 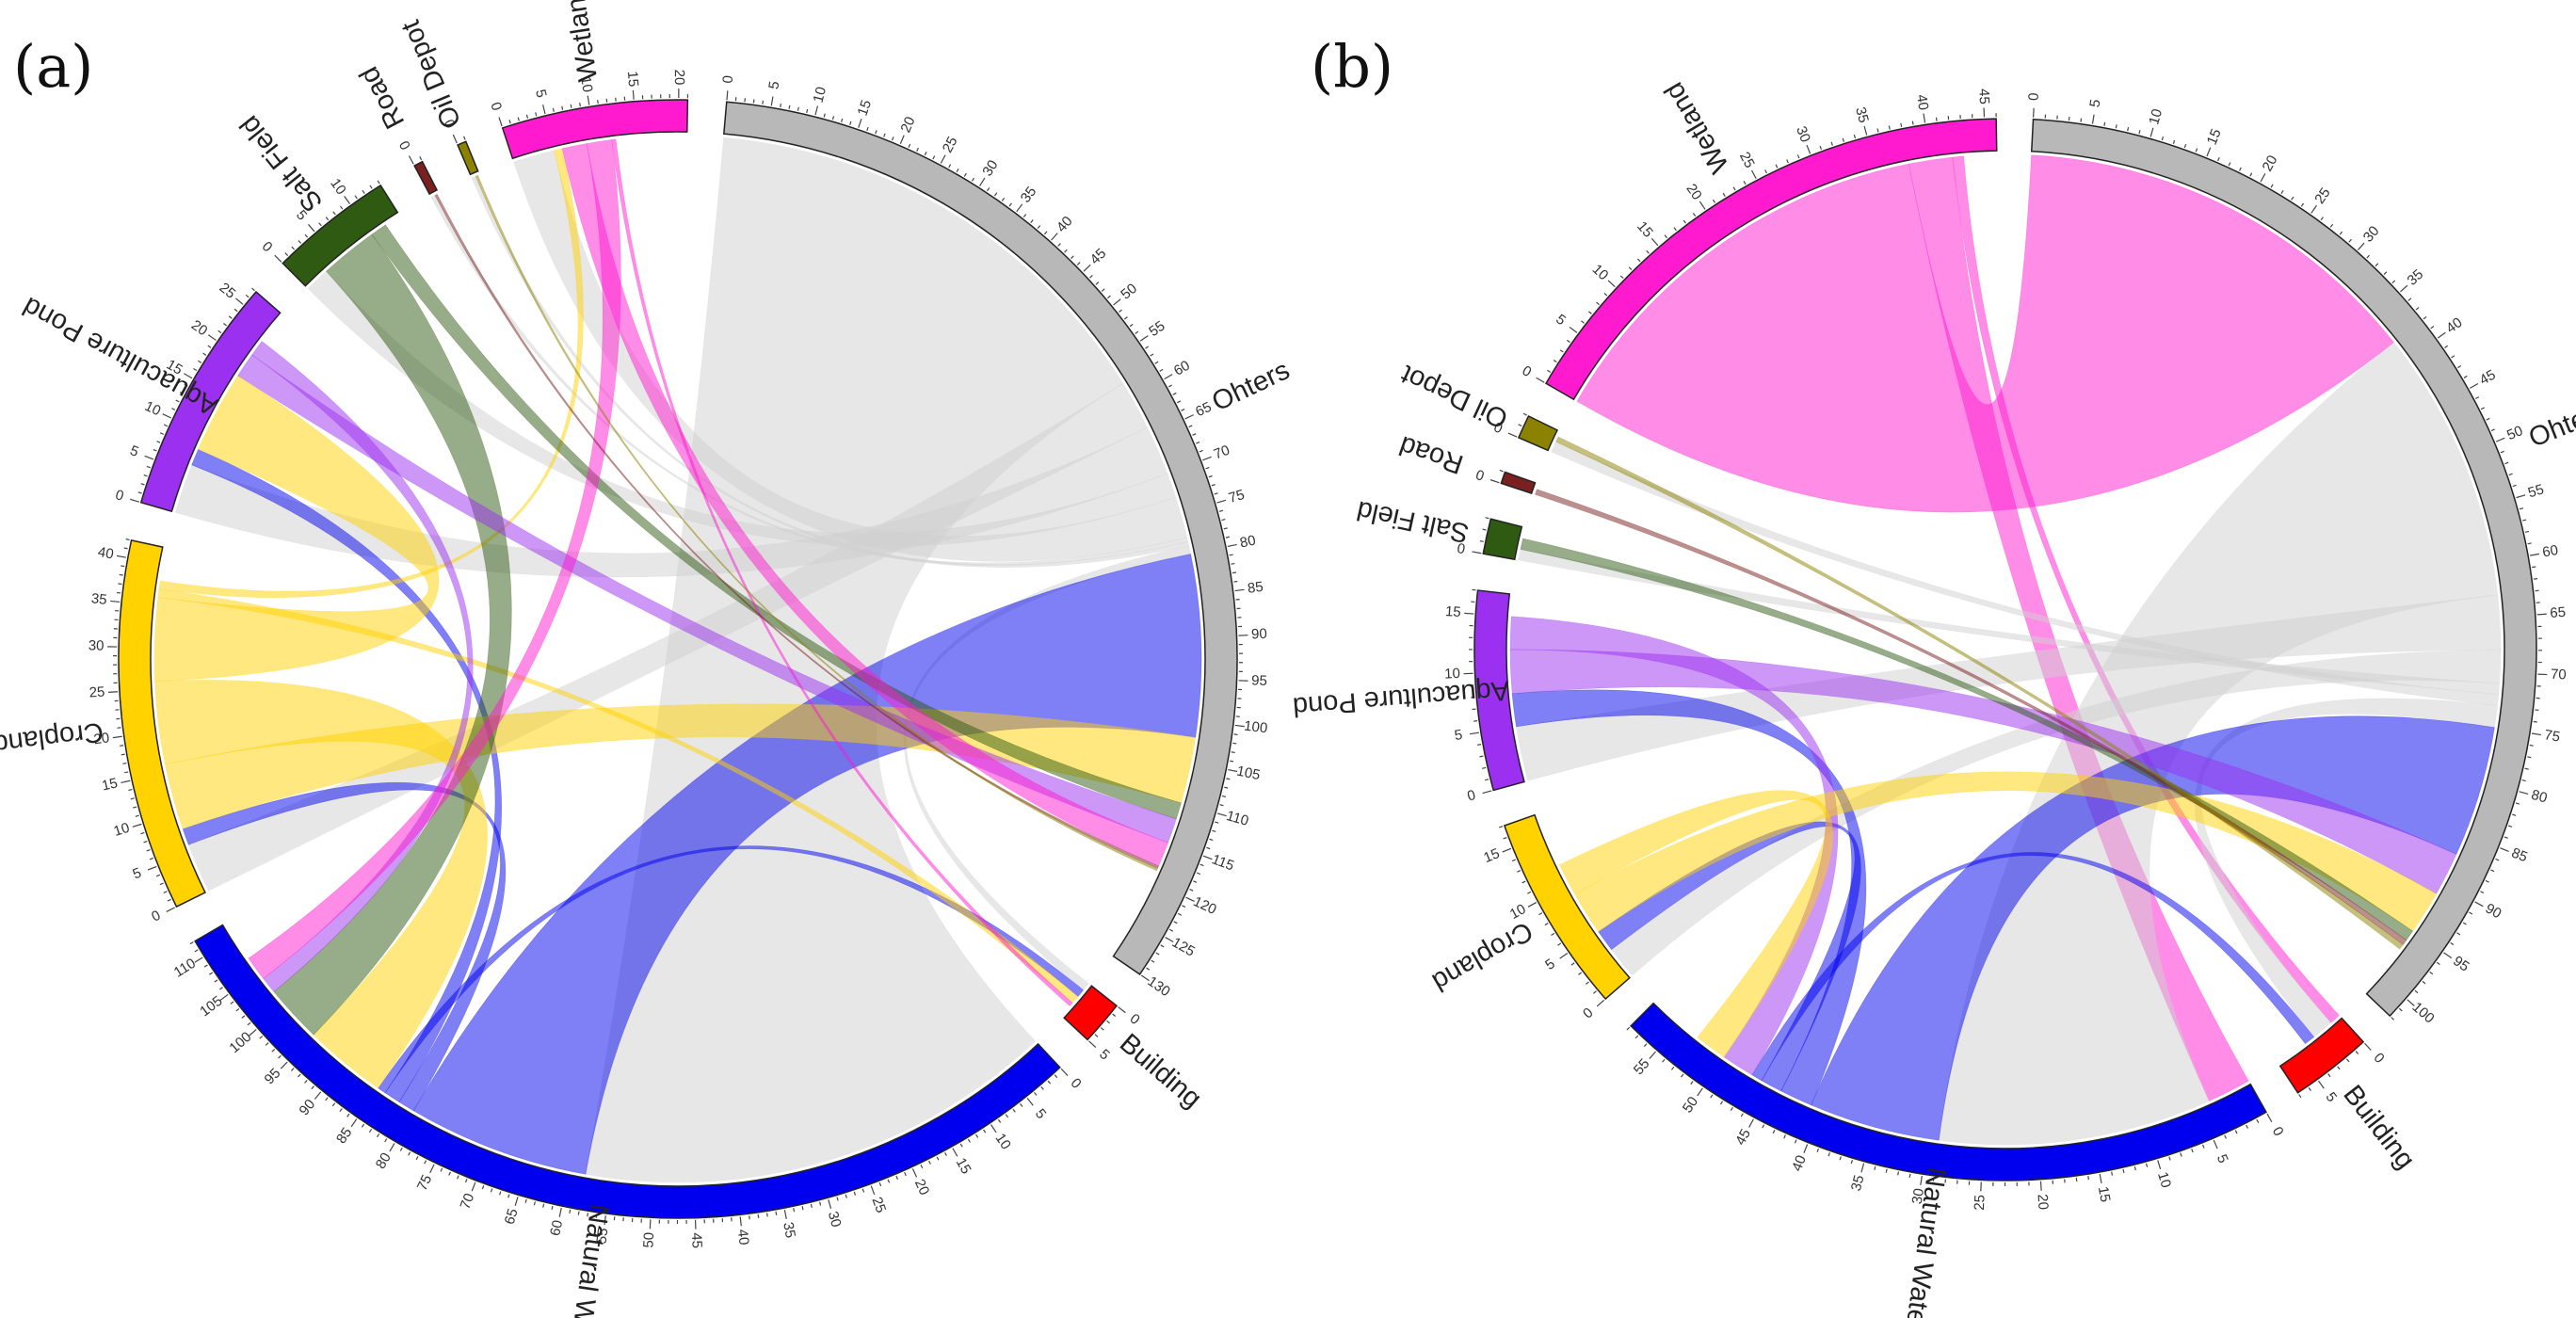 What do you see at coordinates (2033, 967) in the screenshot?
I see `chord-link-natural-water-to-building` at bounding box center [2033, 967].